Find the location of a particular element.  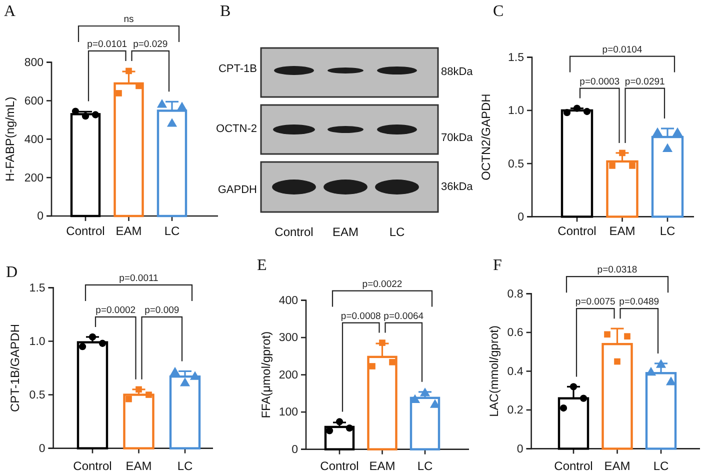

text: CPT-1B is located at coordinates (237, 69).